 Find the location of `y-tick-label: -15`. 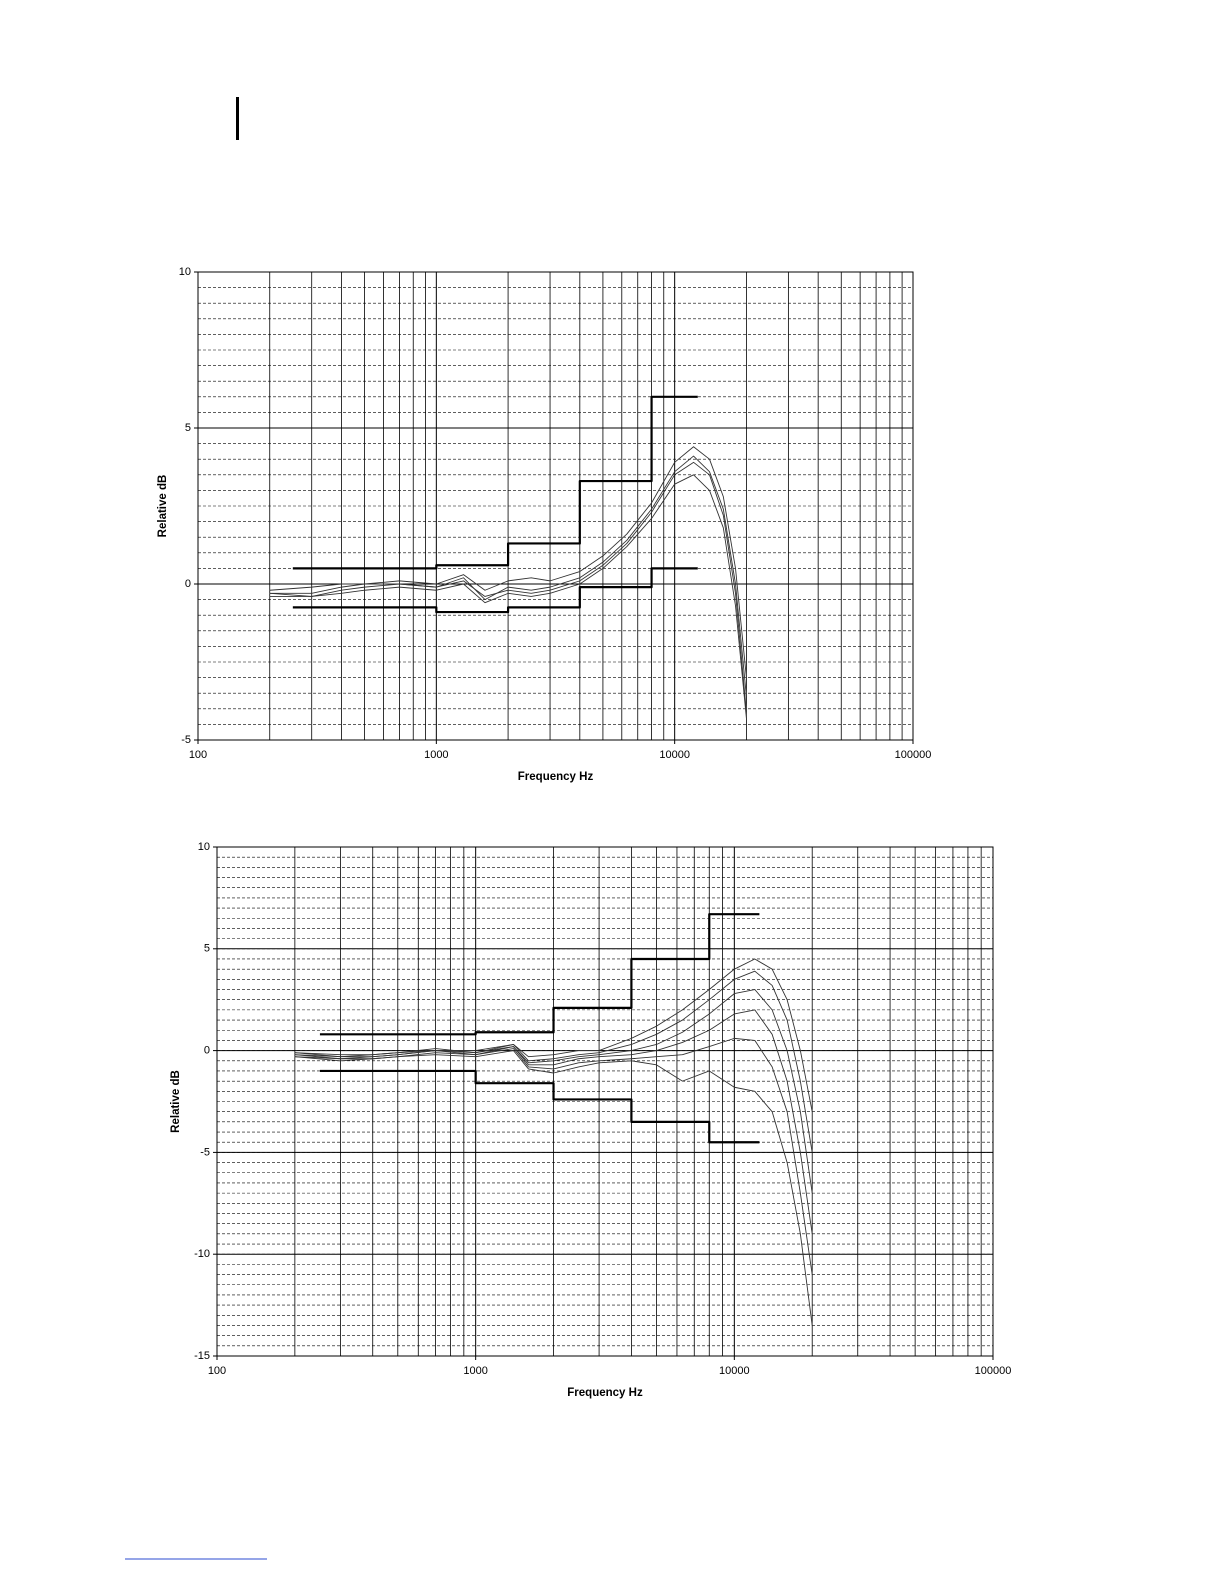

y-tick-label: -15 is located at coordinates (202, 1356).